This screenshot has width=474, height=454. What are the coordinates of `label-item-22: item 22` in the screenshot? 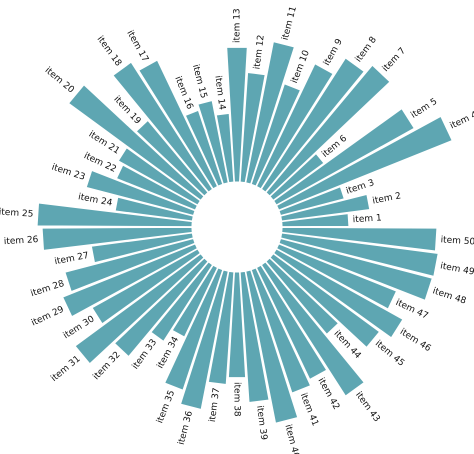 It's located at (100, 163).